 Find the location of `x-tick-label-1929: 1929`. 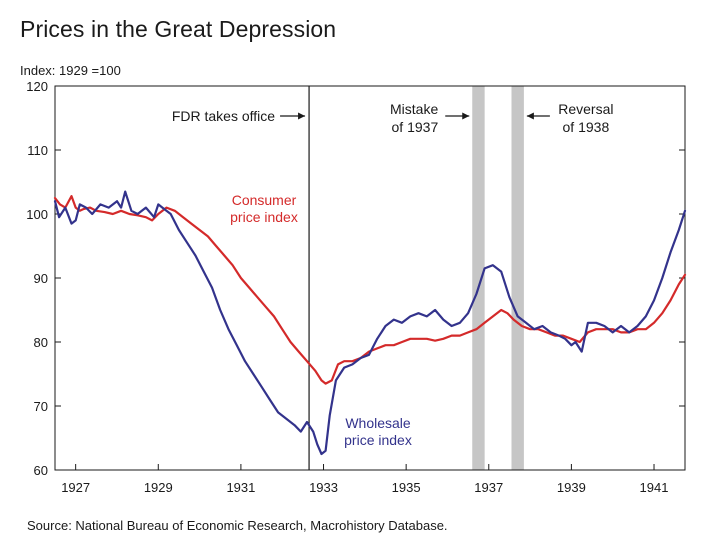

x-tick-label-1929: 1929 is located at coordinates (158, 487).